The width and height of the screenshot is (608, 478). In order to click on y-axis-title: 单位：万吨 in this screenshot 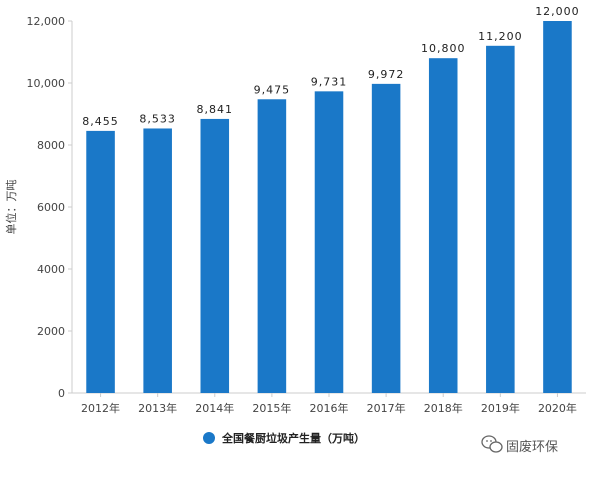, I will do `click(11, 207)`.